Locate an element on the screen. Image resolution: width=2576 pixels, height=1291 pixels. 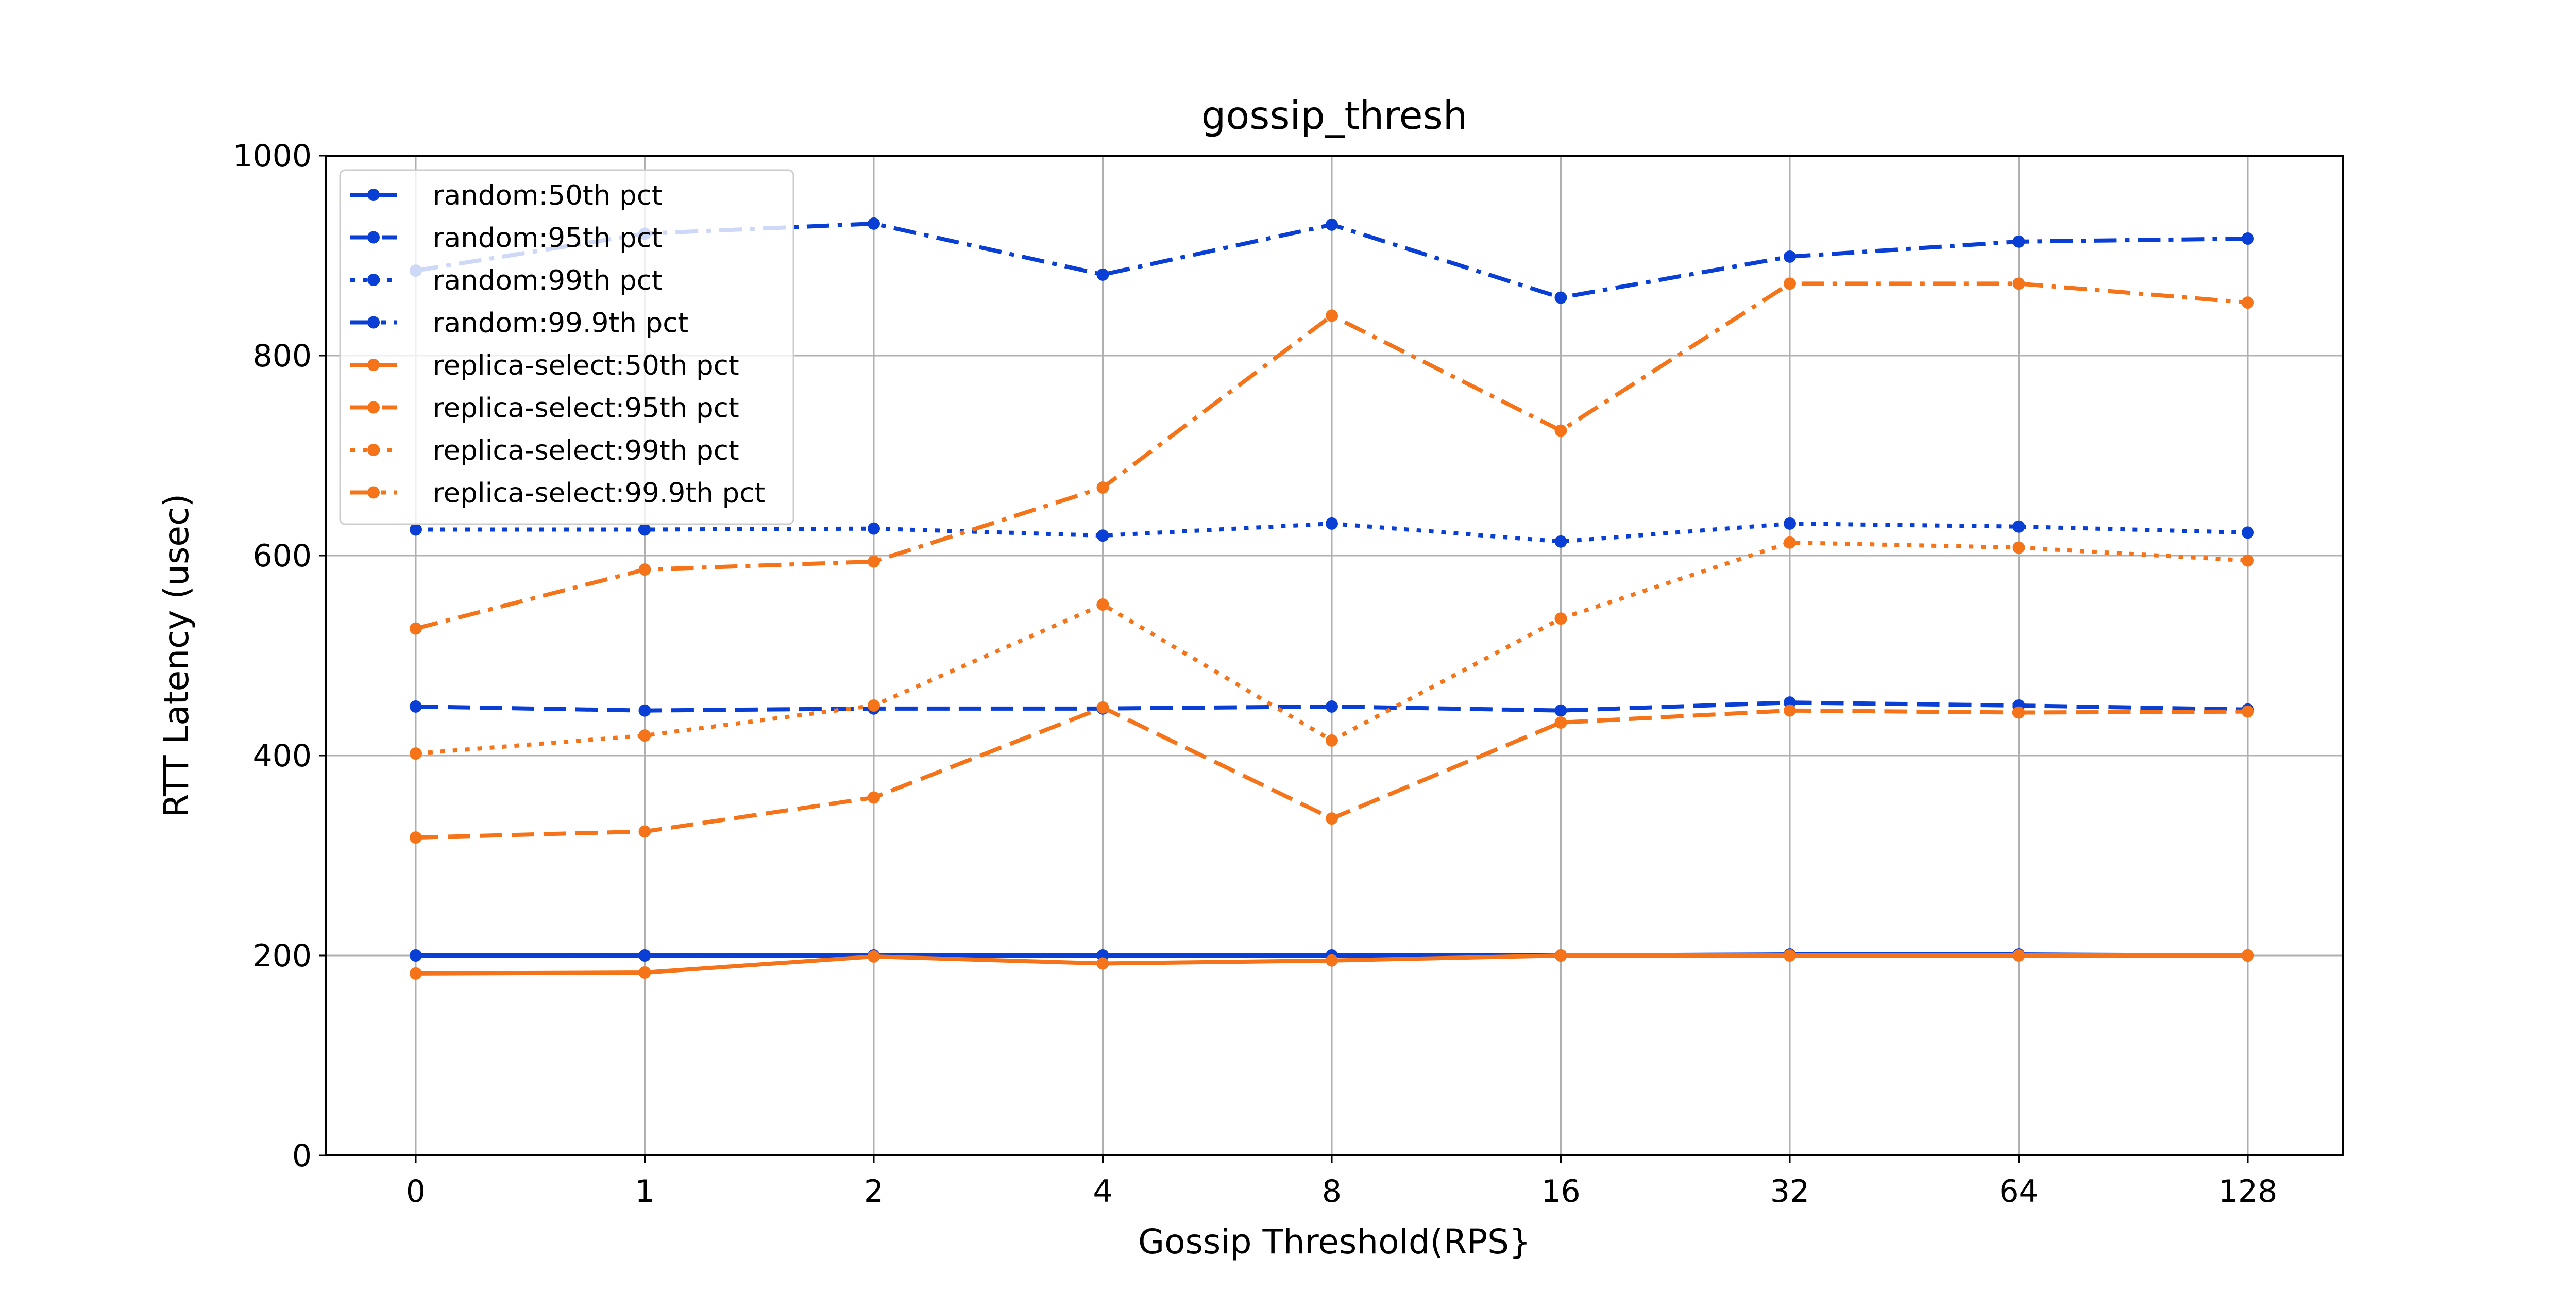
legend-entry: random:99.9th pct is located at coordinates (519, 323).